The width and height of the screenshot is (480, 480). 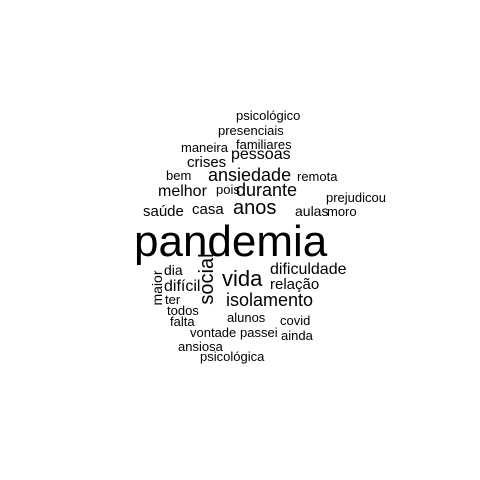 What do you see at coordinates (204, 147) in the screenshot?
I see `word-maneira: maneira` at bounding box center [204, 147].